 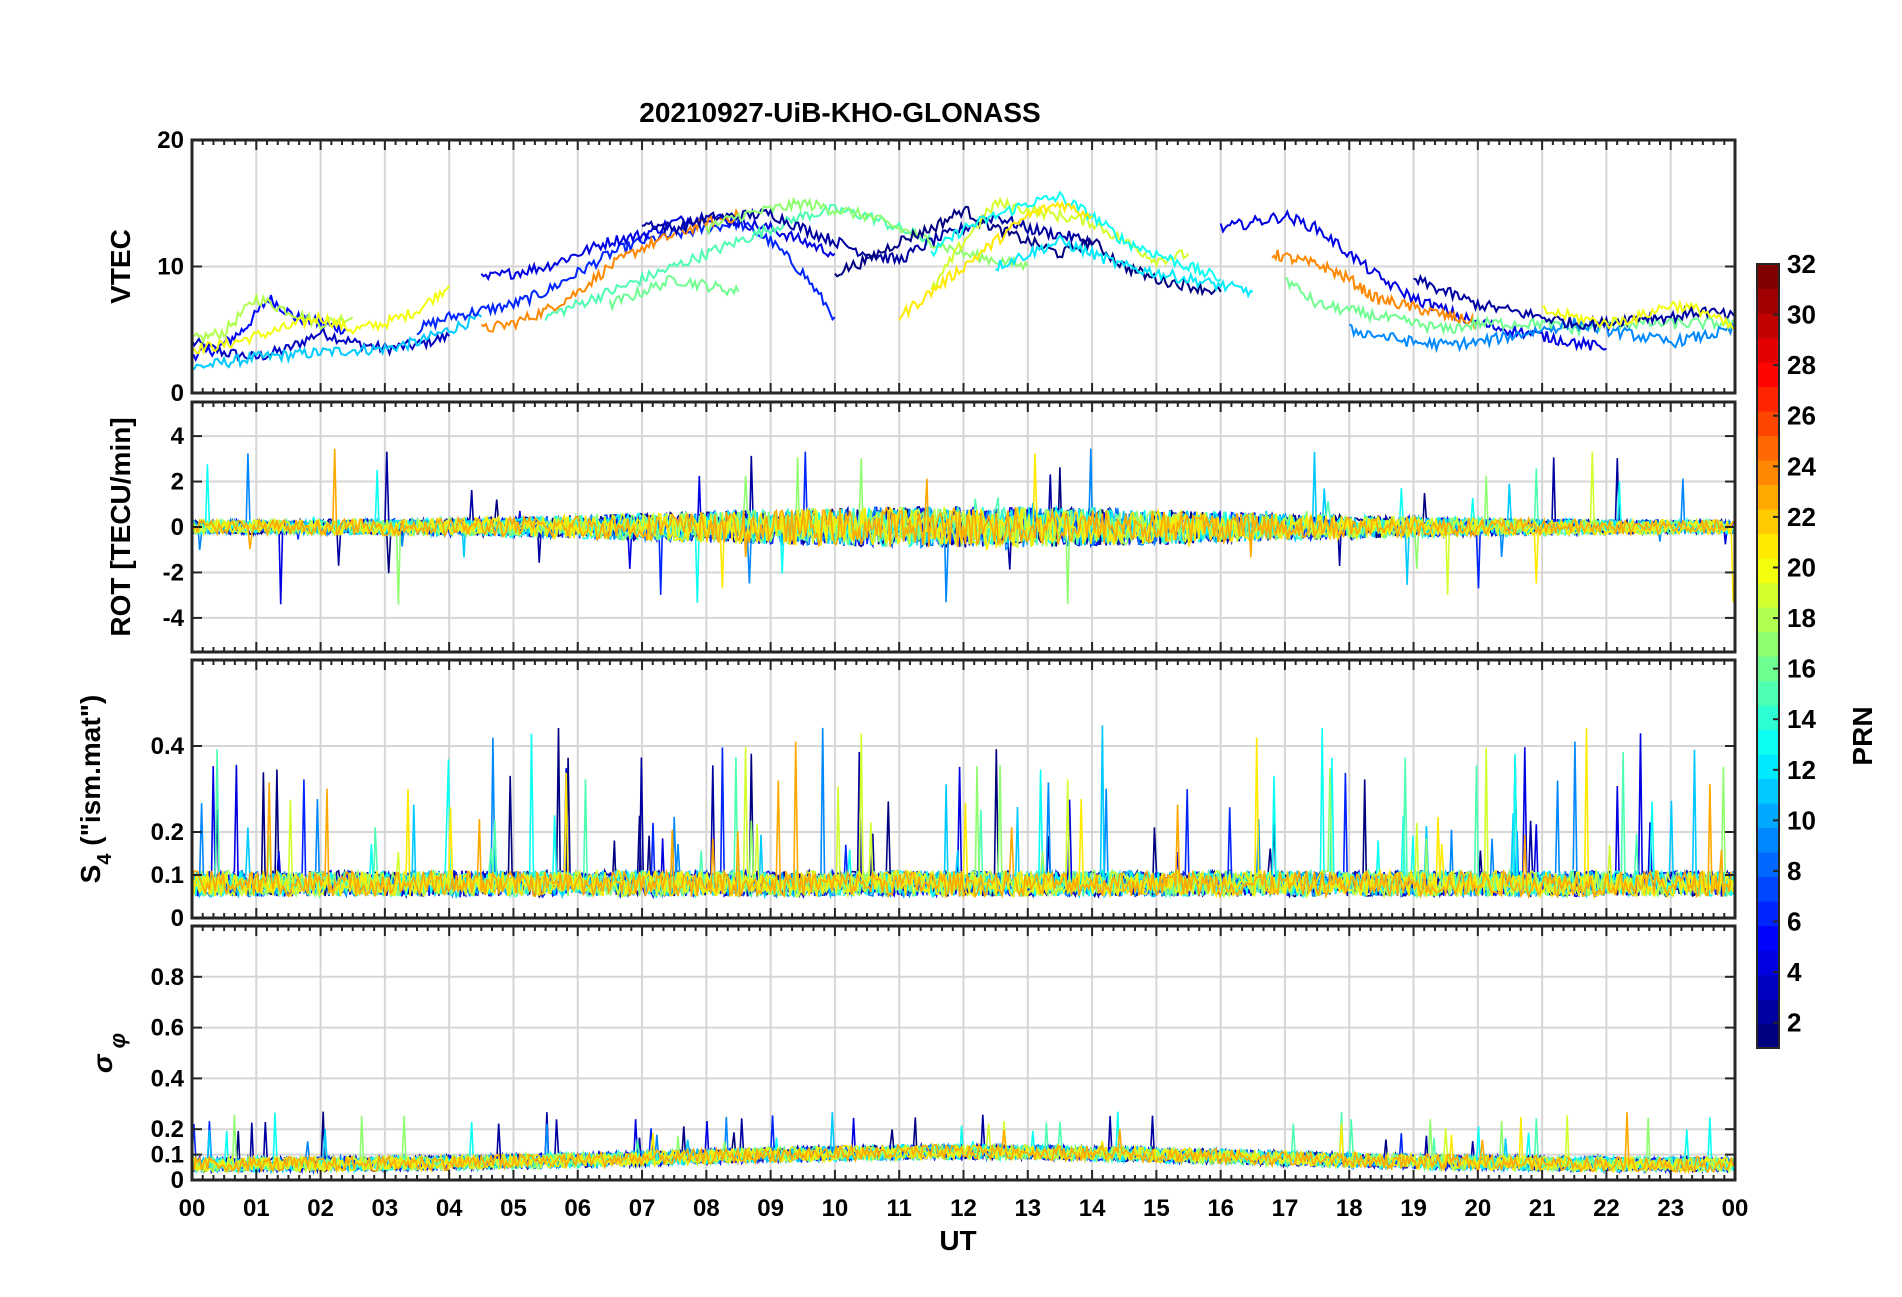 I want to click on x-tick-label: 15, so click(x=1156, y=1208).